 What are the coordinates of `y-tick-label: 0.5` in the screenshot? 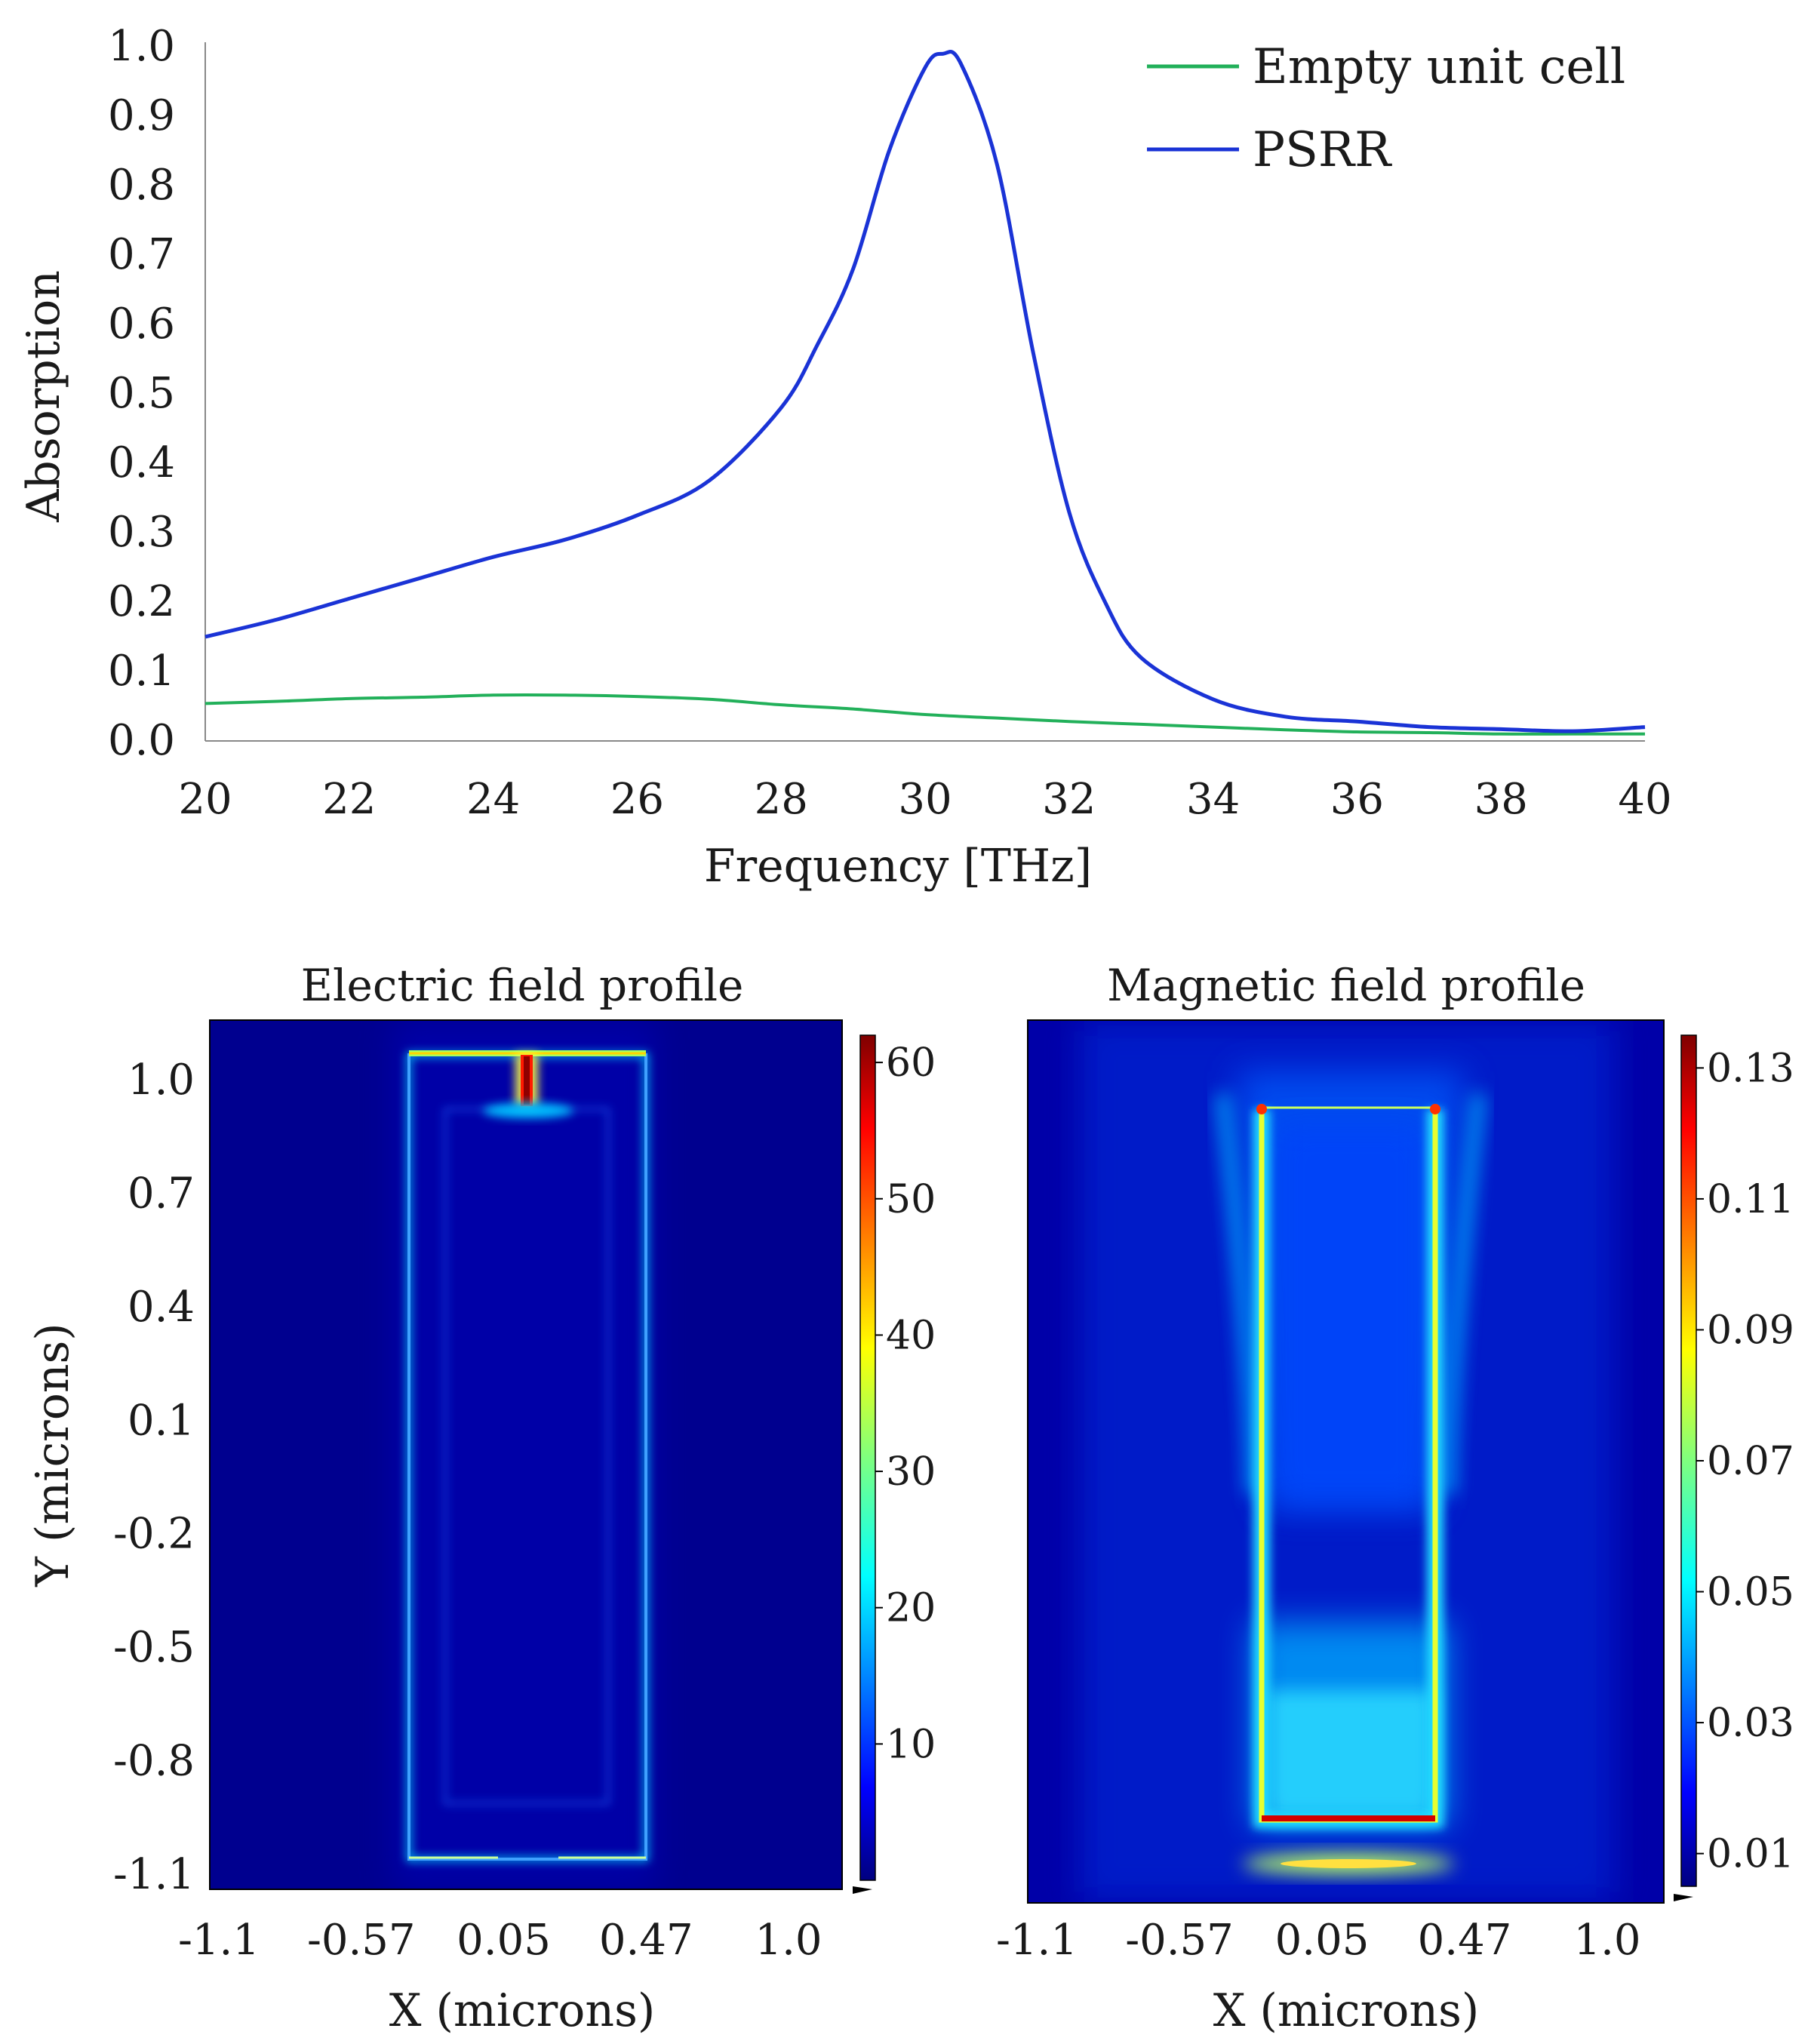 It's located at (141, 393).